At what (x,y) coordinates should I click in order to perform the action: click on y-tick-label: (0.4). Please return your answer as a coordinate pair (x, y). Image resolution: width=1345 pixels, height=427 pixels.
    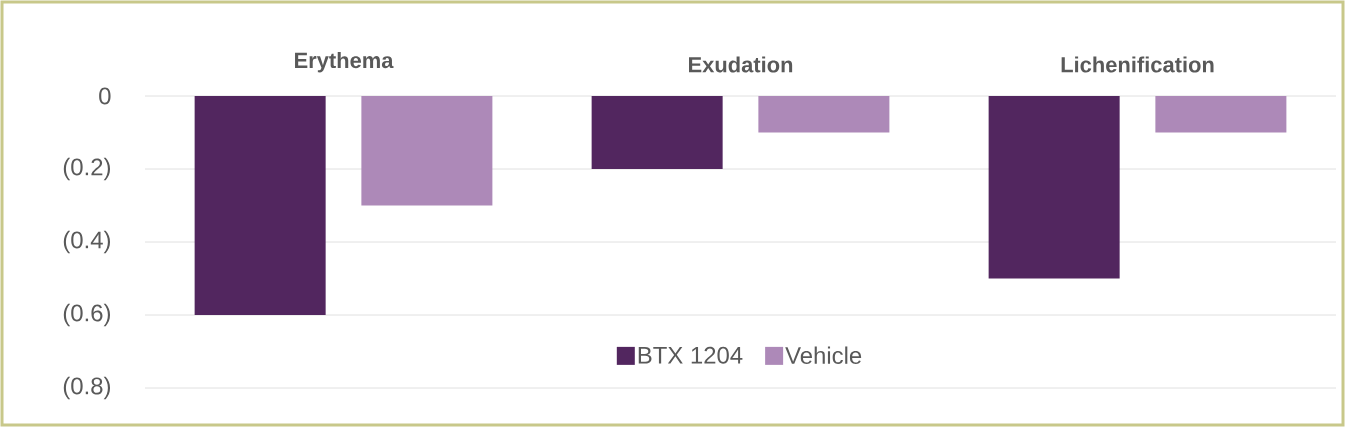
    Looking at the image, I should click on (87, 242).